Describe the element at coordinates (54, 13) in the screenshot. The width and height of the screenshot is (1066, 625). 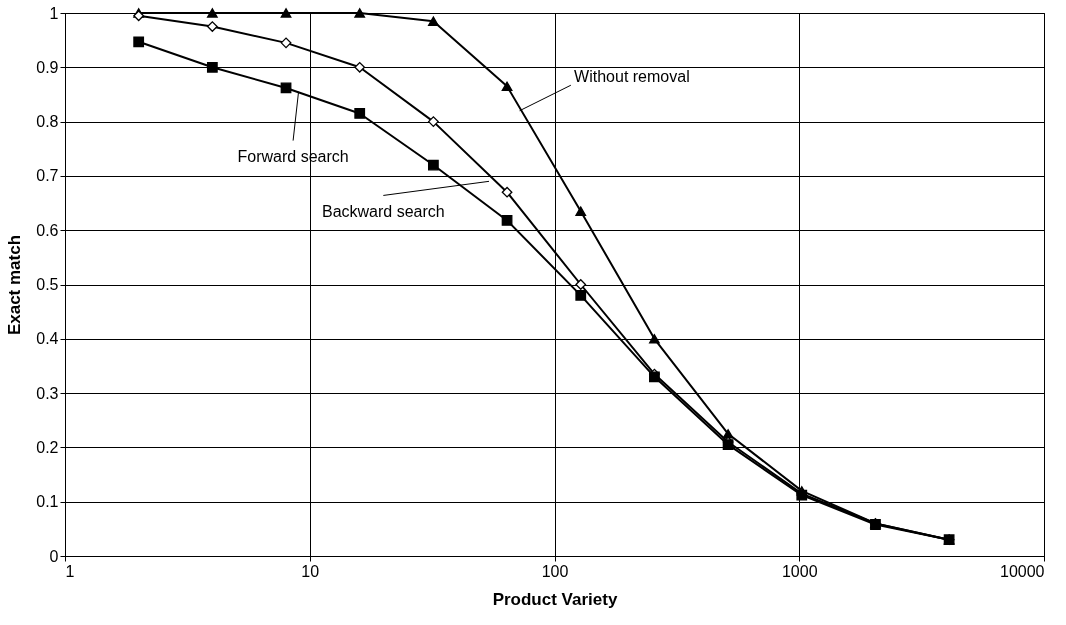
I see `y-tick-label: 1` at that location.